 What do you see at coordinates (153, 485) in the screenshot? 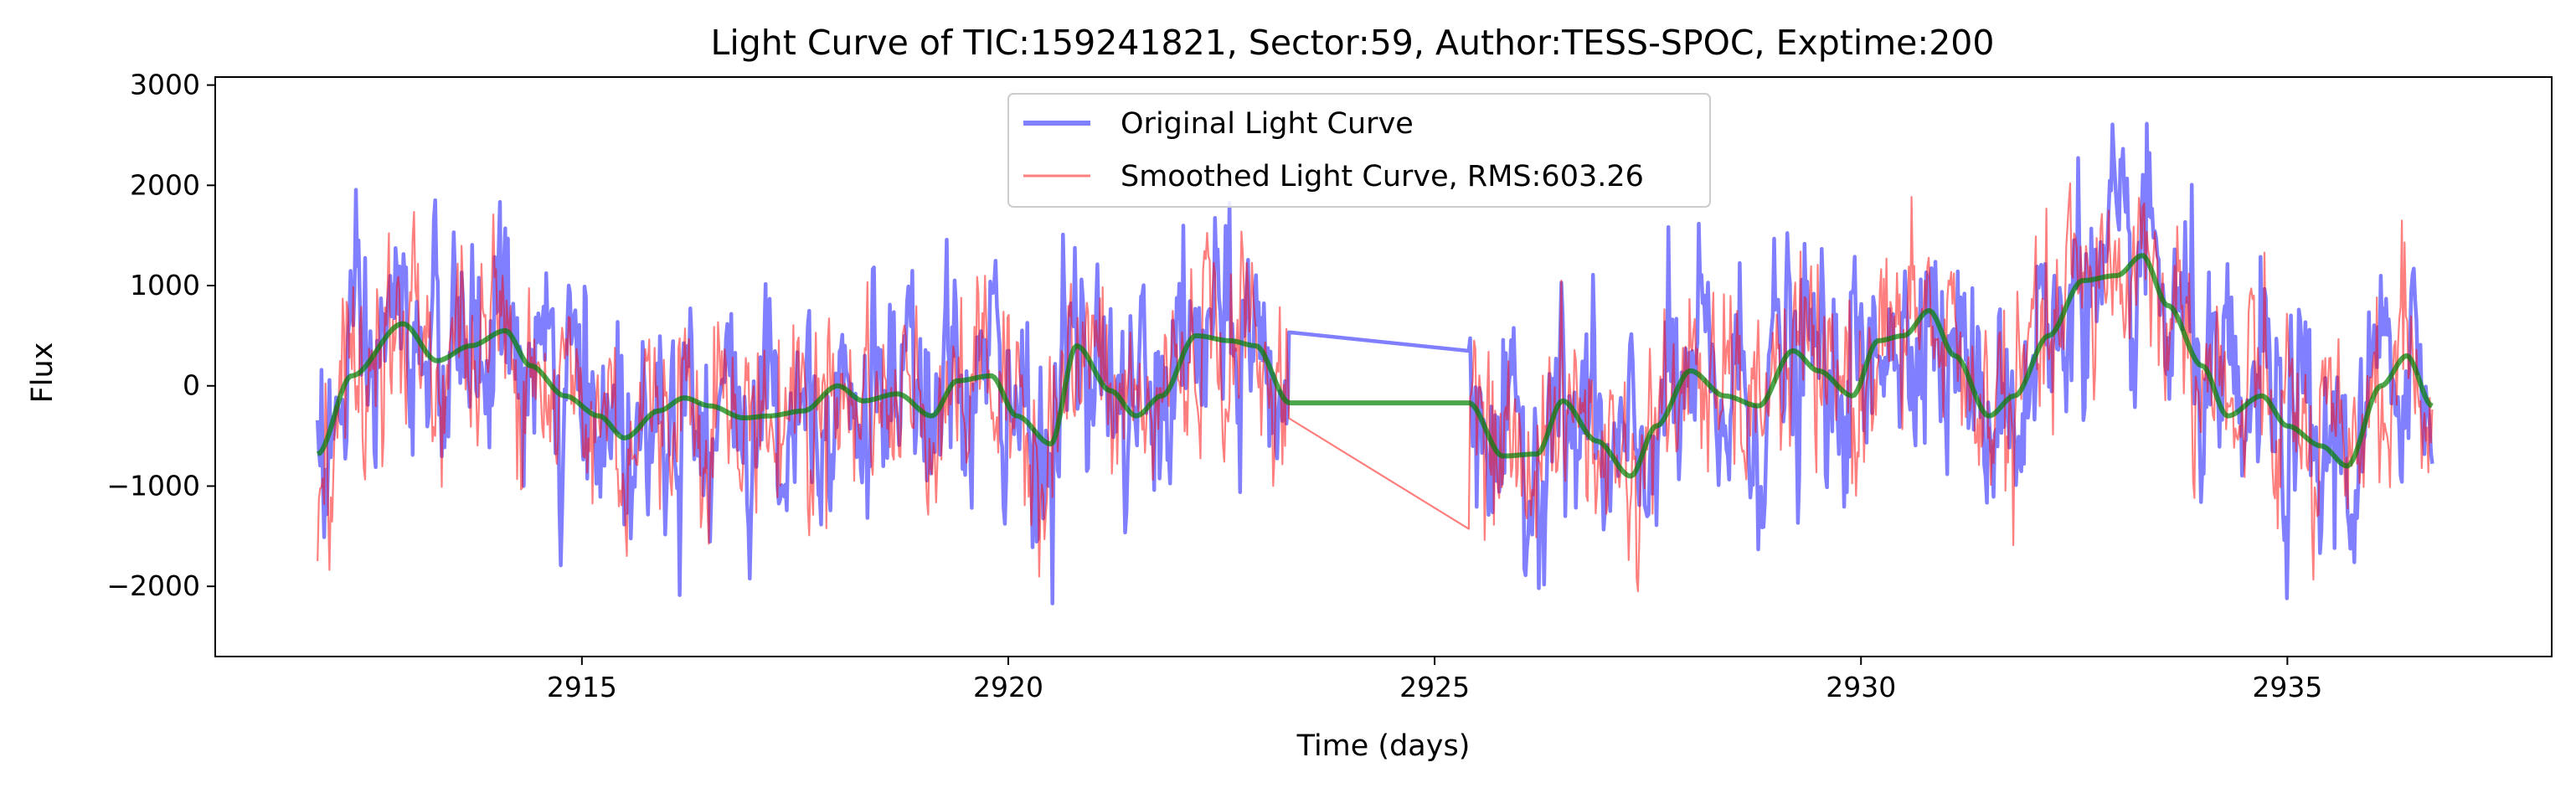
I see `y-tick-label: −1000` at bounding box center [153, 485].